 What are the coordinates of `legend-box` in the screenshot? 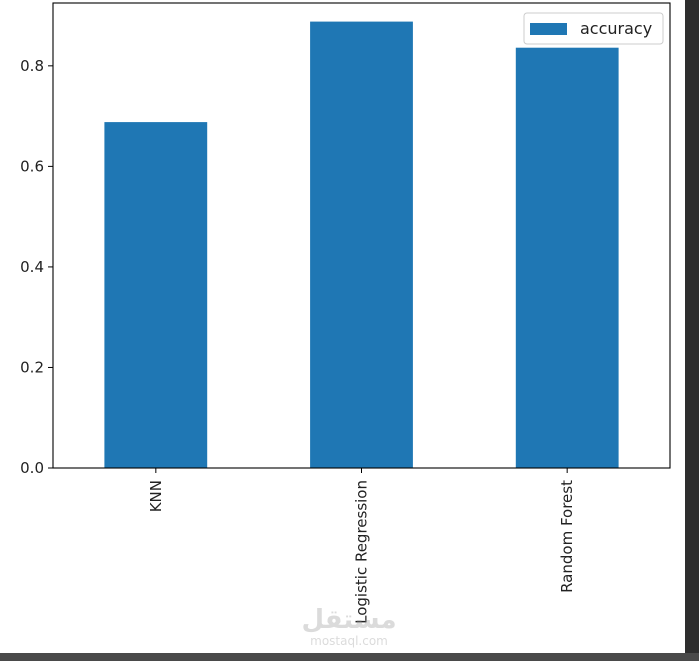 It's located at (593, 28).